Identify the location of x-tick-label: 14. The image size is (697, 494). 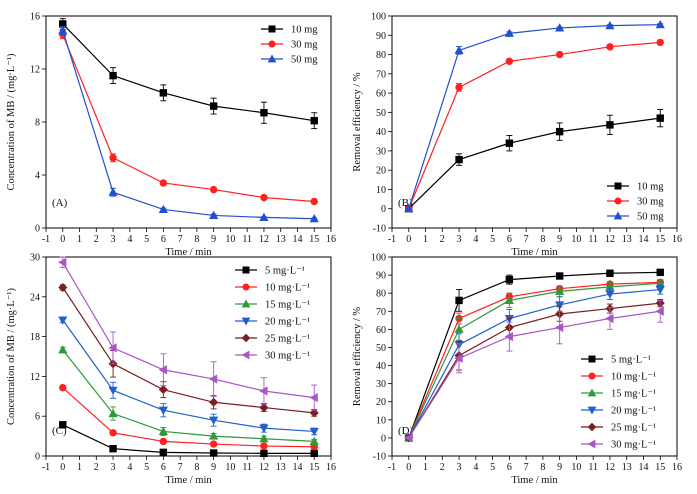
(297, 239).